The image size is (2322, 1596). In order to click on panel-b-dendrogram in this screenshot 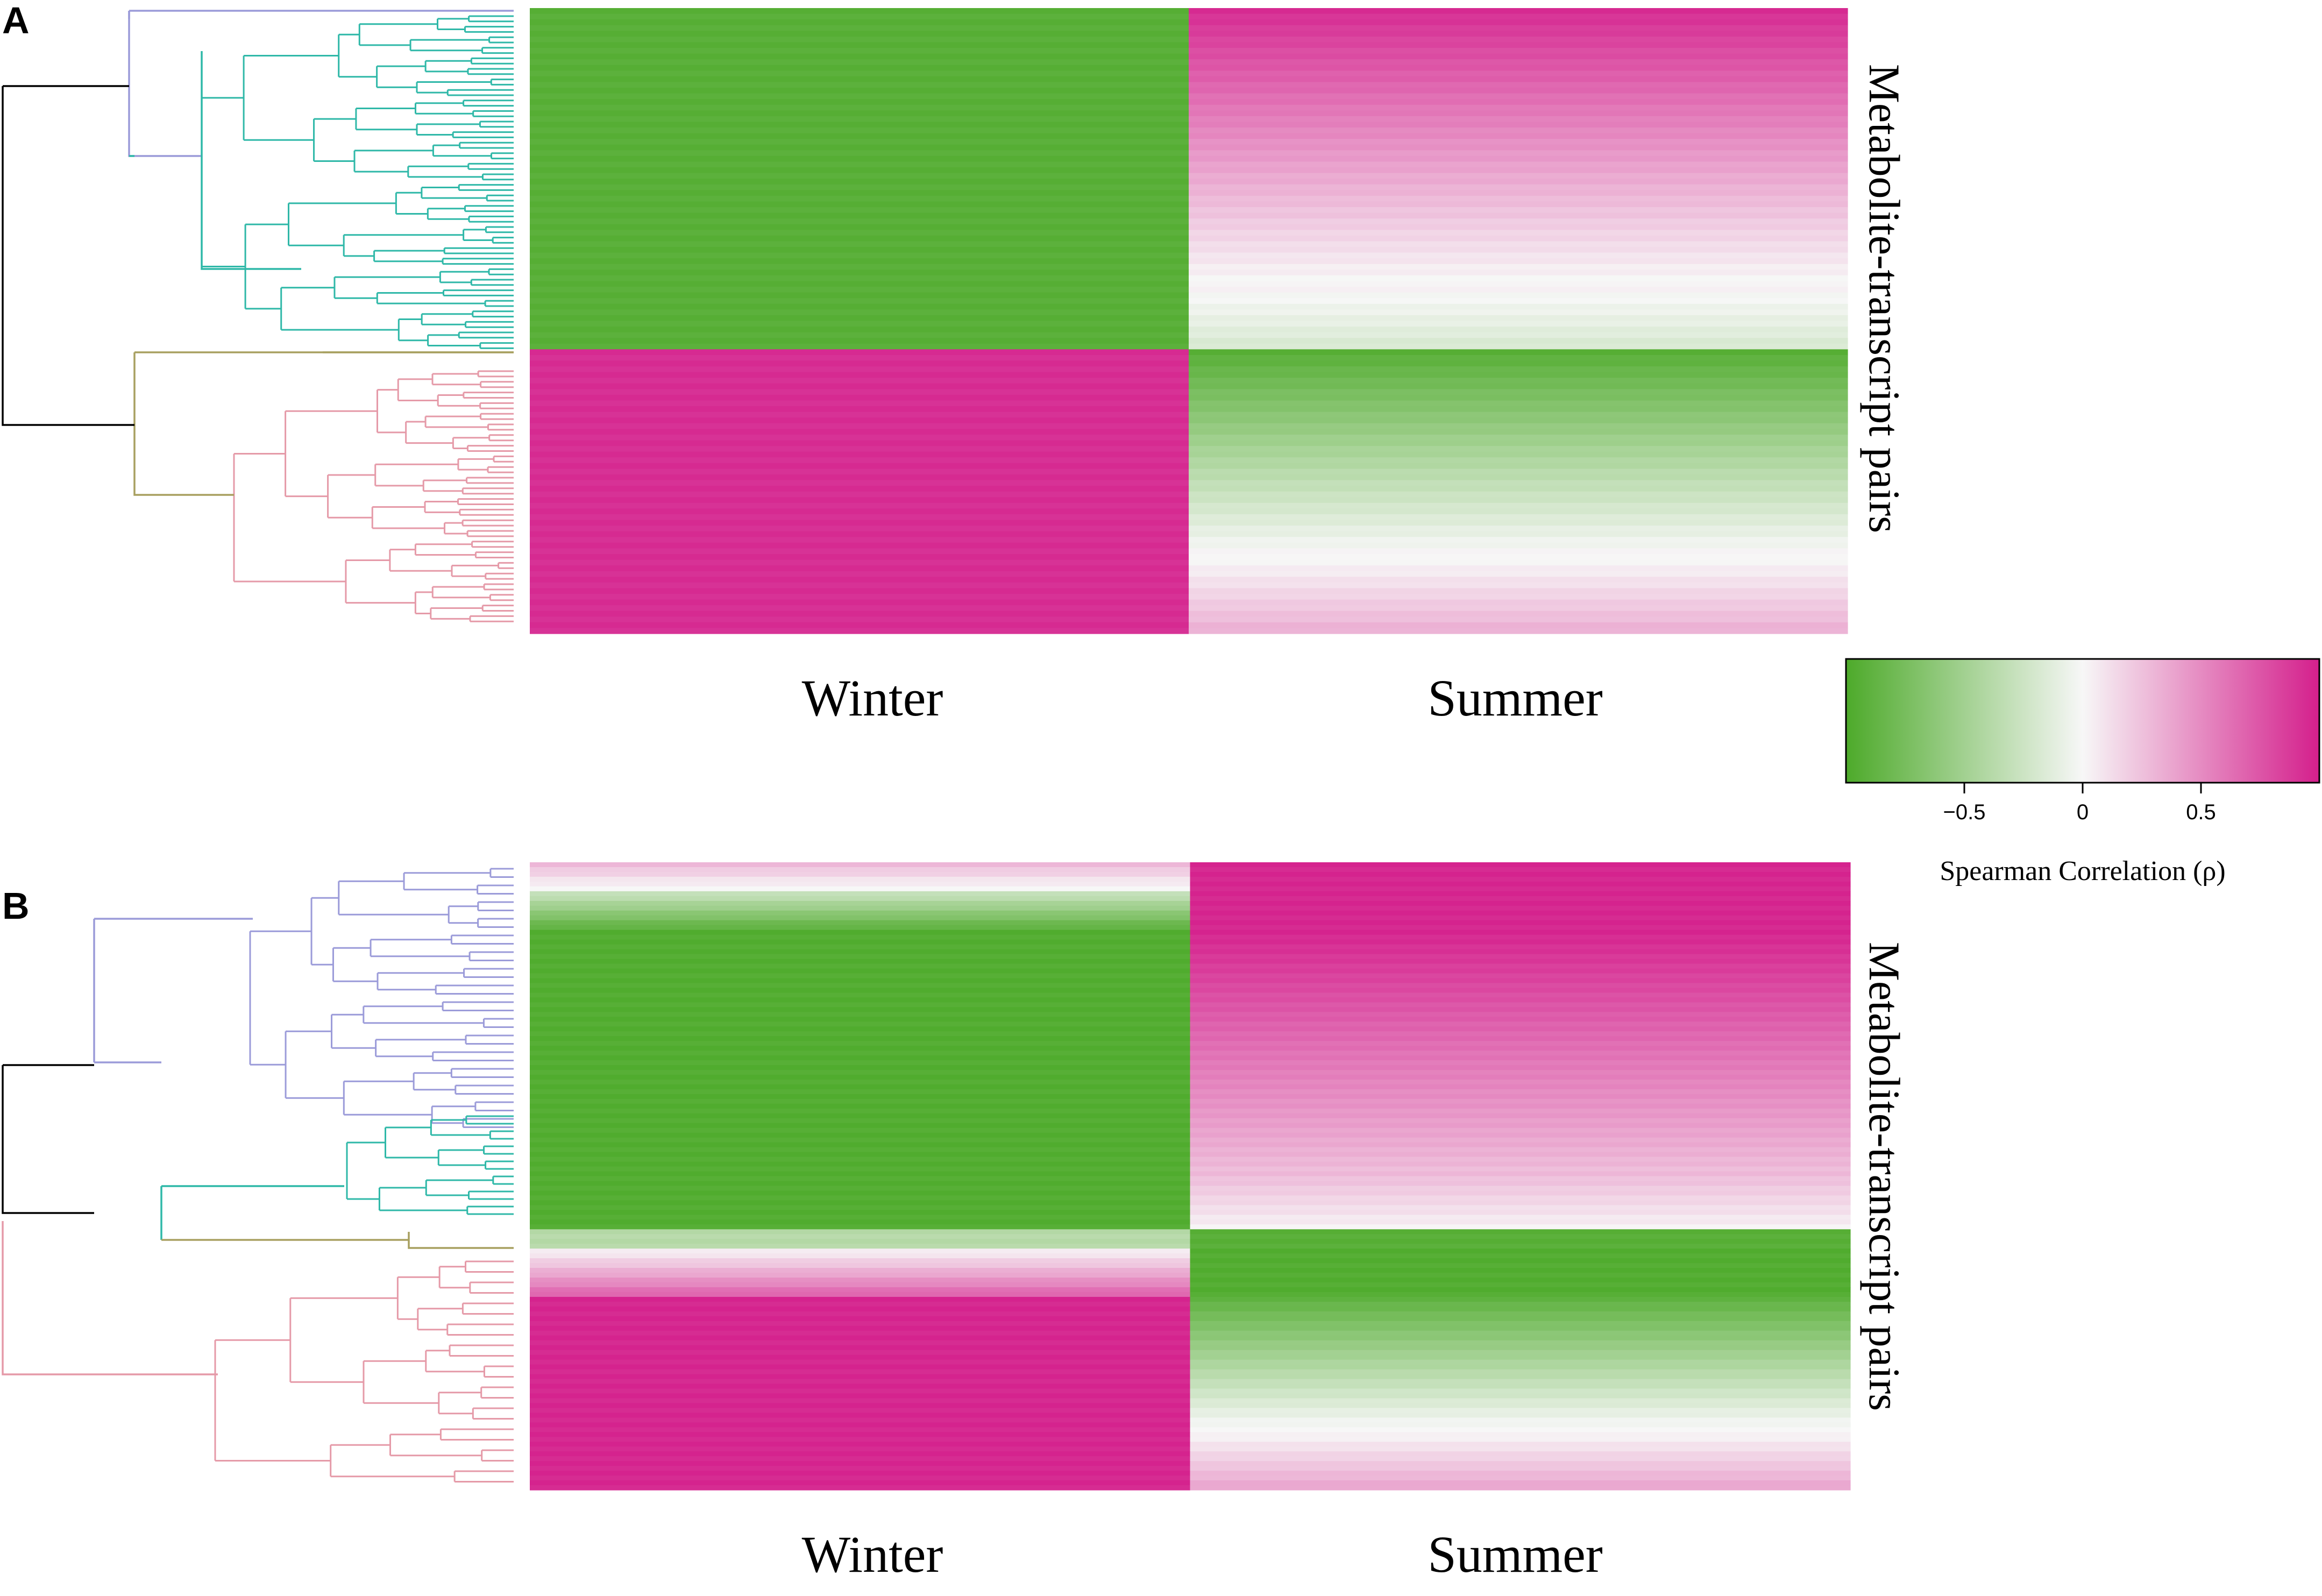, I will do `click(258, 1175)`.